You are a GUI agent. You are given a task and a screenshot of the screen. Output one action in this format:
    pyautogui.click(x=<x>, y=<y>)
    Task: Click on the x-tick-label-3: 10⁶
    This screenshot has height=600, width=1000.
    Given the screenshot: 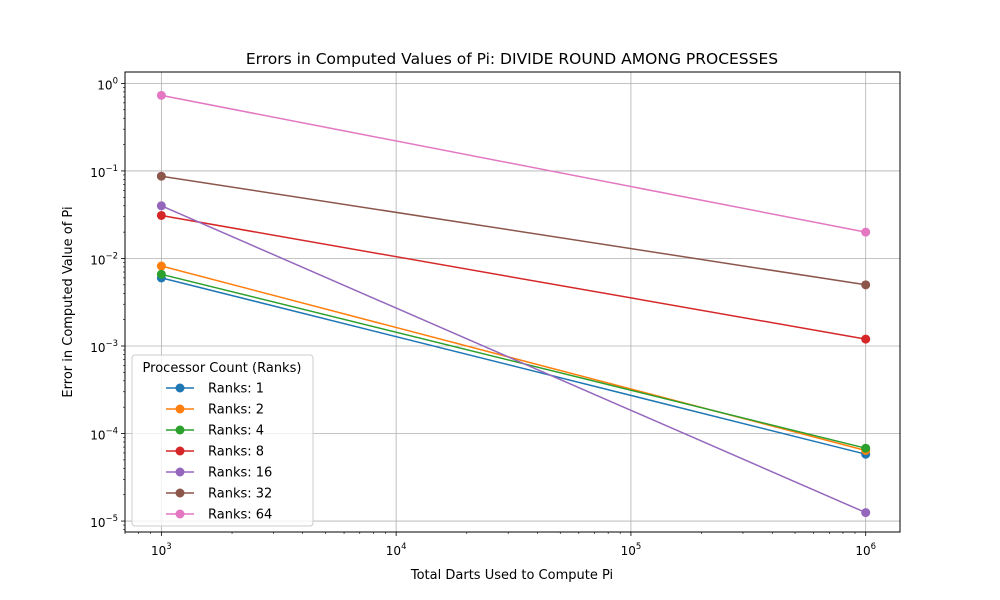 What is the action you would take?
    pyautogui.click(x=865, y=550)
    